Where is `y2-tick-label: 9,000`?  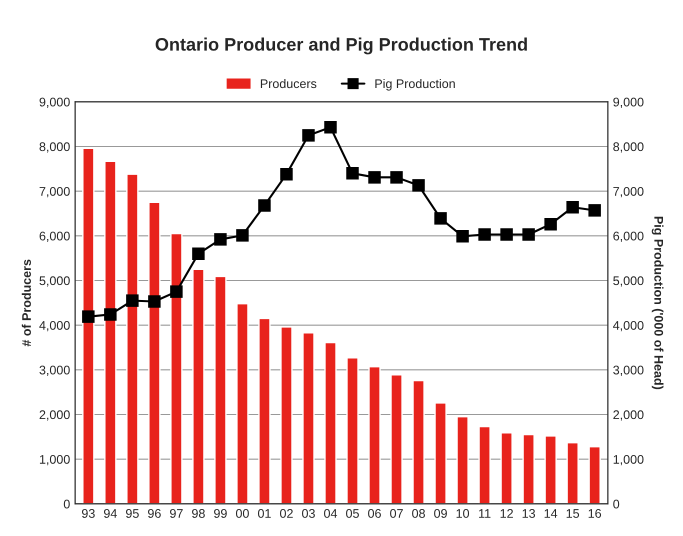 y2-tick-label: 9,000 is located at coordinates (628, 103).